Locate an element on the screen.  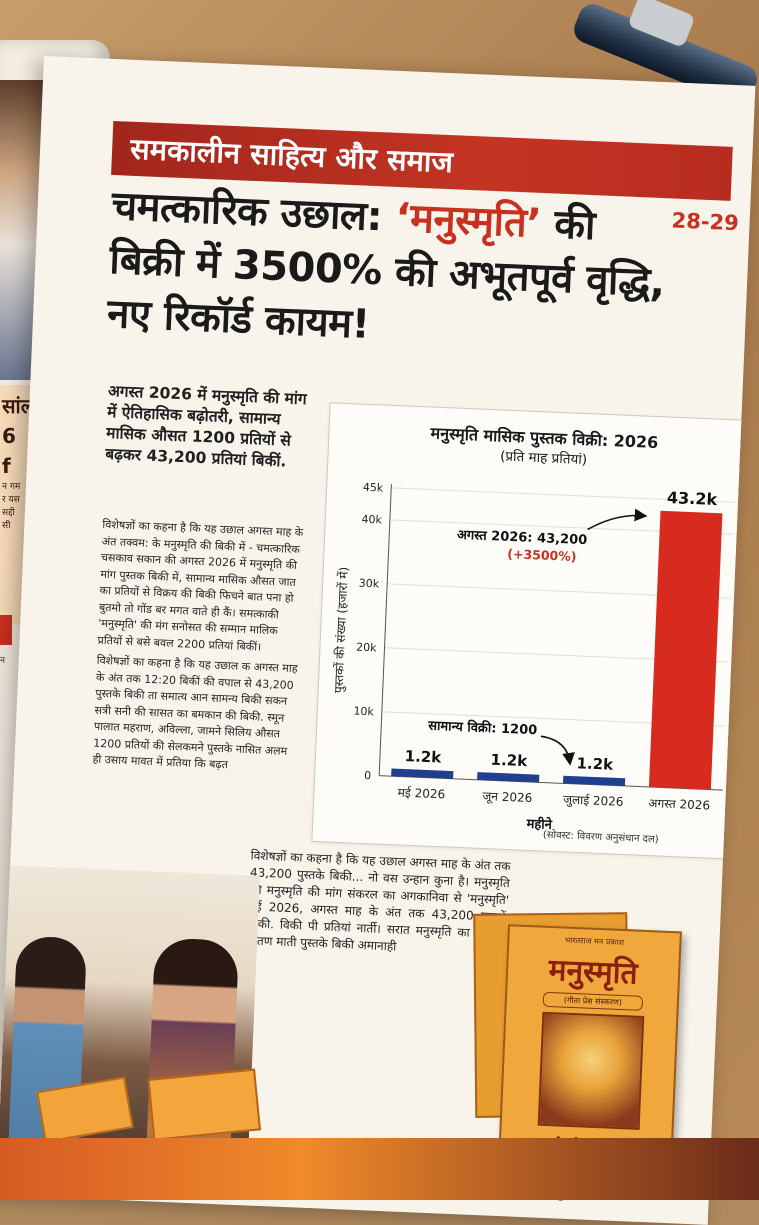
x-axis-label: महीने is located at coordinates (539, 824).